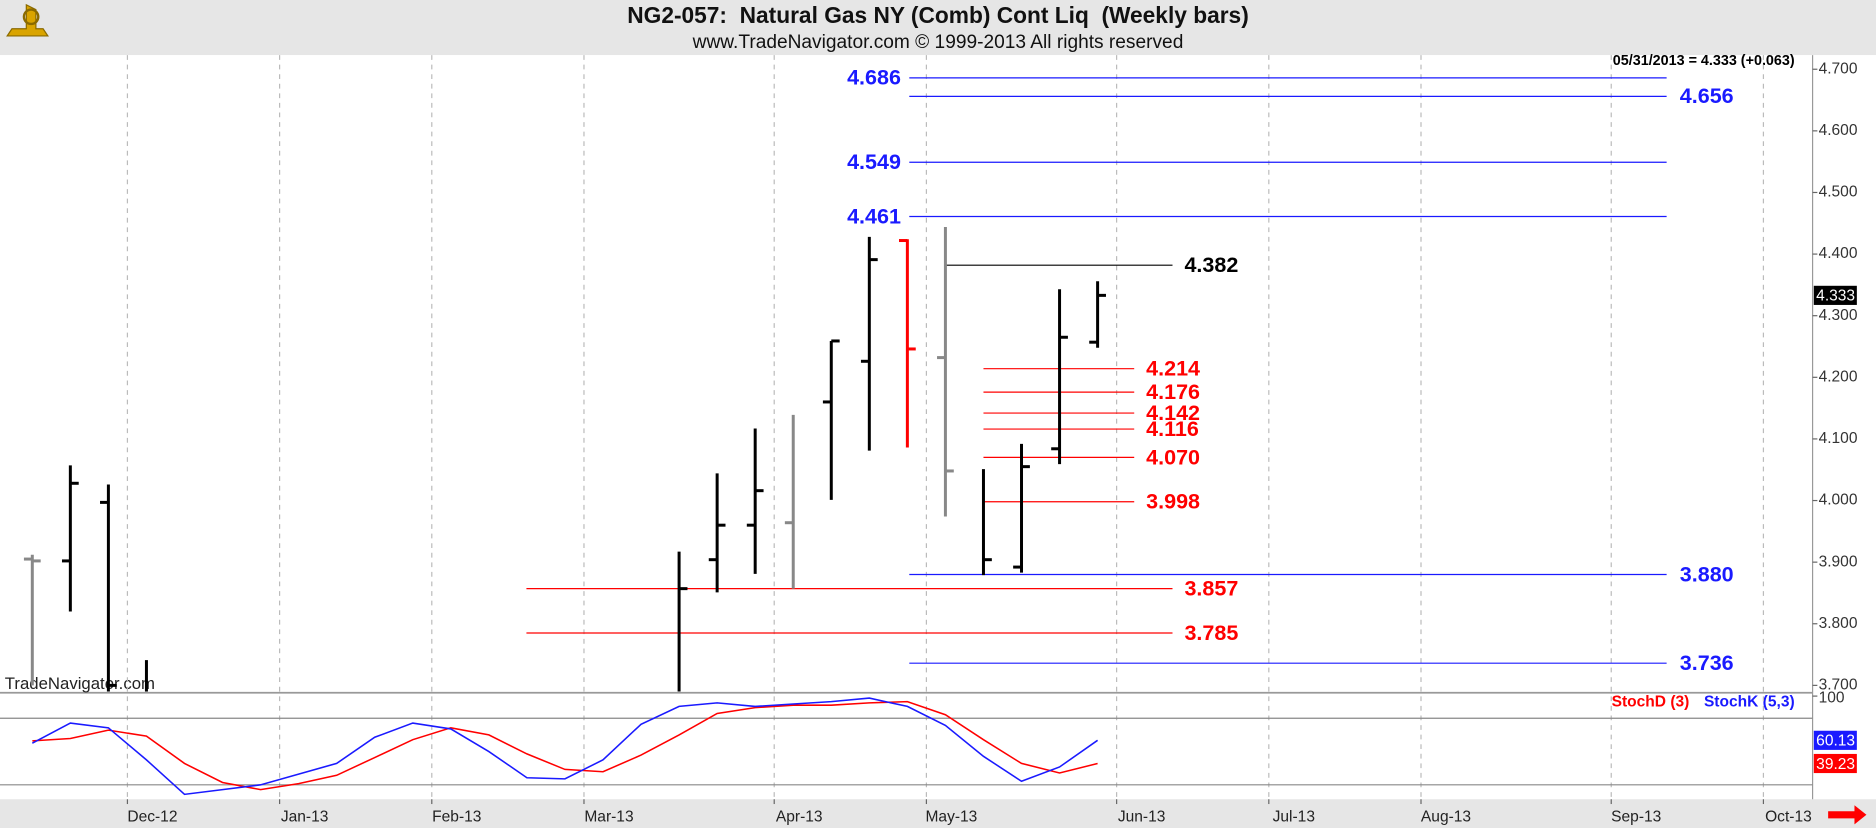  Describe the element at coordinates (1838, 68) in the screenshot. I see `y-tick-label: 4.700` at that location.